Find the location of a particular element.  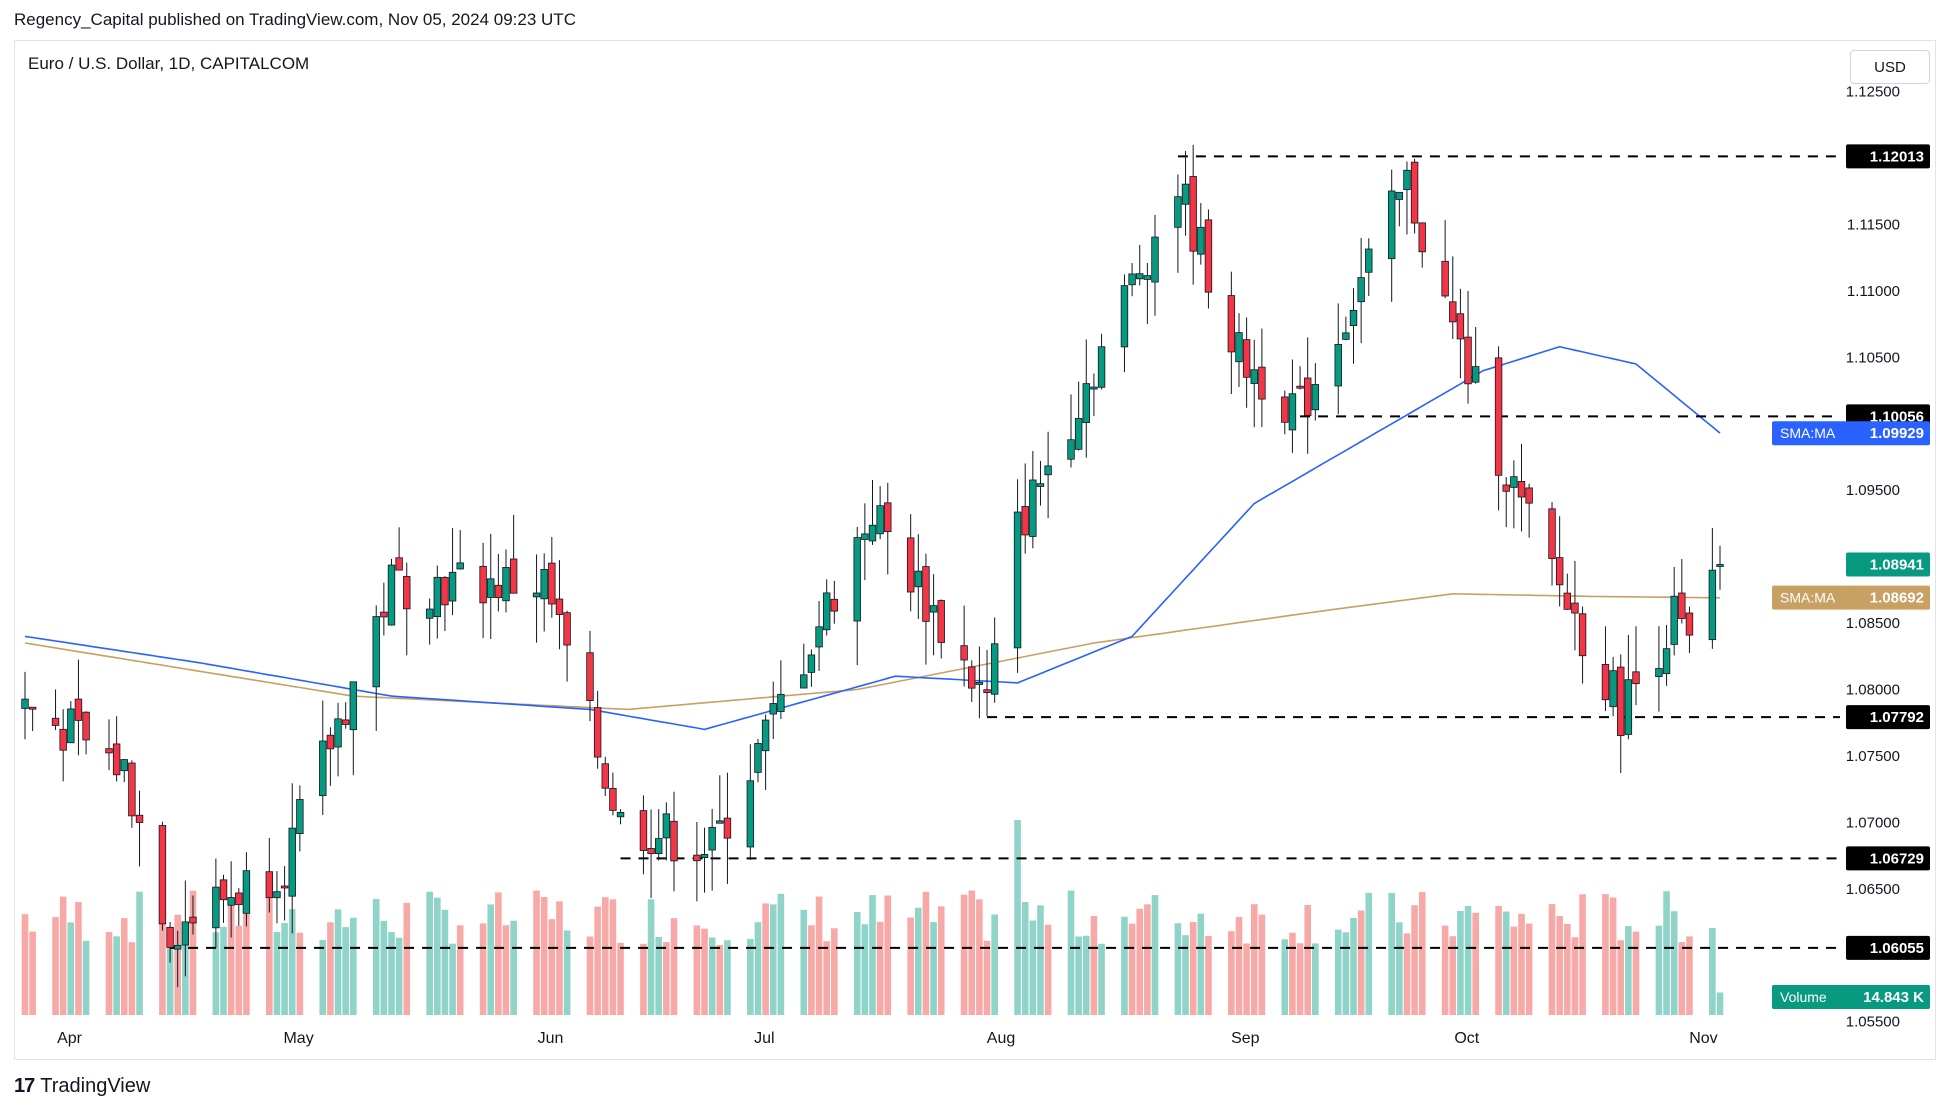

y-tick-label: 1.05500 is located at coordinates (1873, 1022).